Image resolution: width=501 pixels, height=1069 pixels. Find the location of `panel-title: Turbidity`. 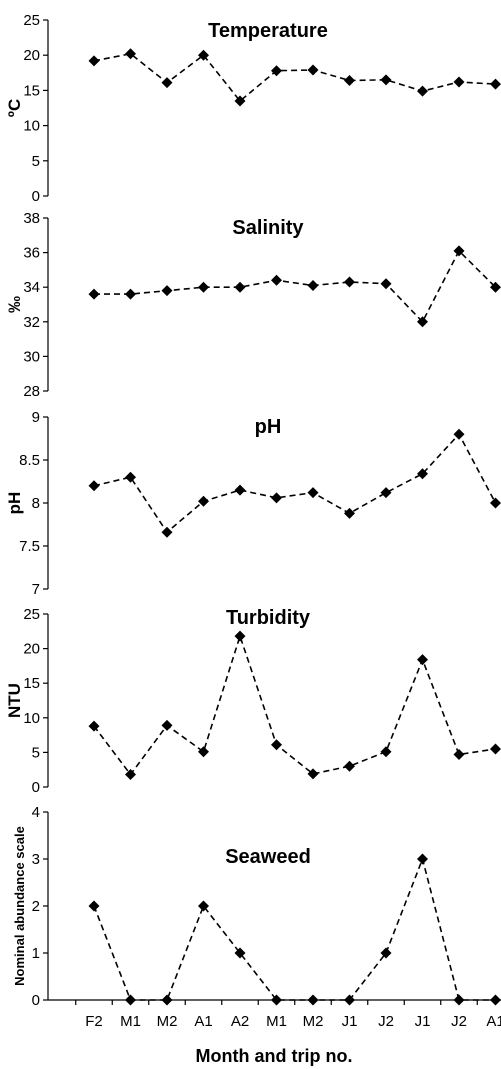

panel-title: Turbidity is located at coordinates (268, 618).